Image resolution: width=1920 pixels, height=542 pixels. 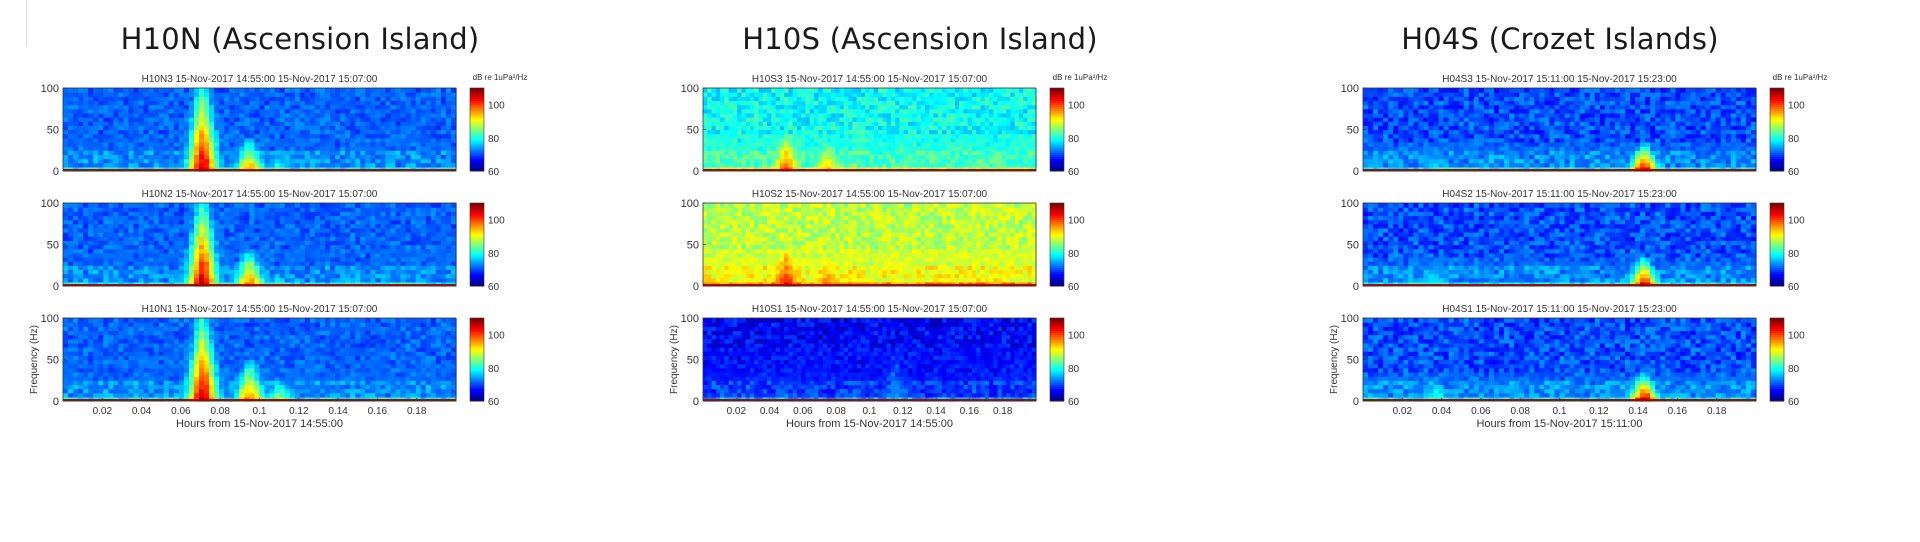 I want to click on x-axis-label: Hours from 15-Nov-2017 14:55:00, so click(x=869, y=424).